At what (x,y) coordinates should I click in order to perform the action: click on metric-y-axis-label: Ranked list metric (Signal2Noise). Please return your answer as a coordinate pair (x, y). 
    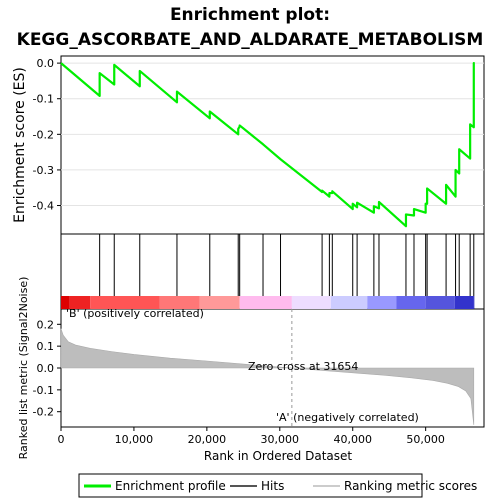
    Looking at the image, I should click on (23, 368).